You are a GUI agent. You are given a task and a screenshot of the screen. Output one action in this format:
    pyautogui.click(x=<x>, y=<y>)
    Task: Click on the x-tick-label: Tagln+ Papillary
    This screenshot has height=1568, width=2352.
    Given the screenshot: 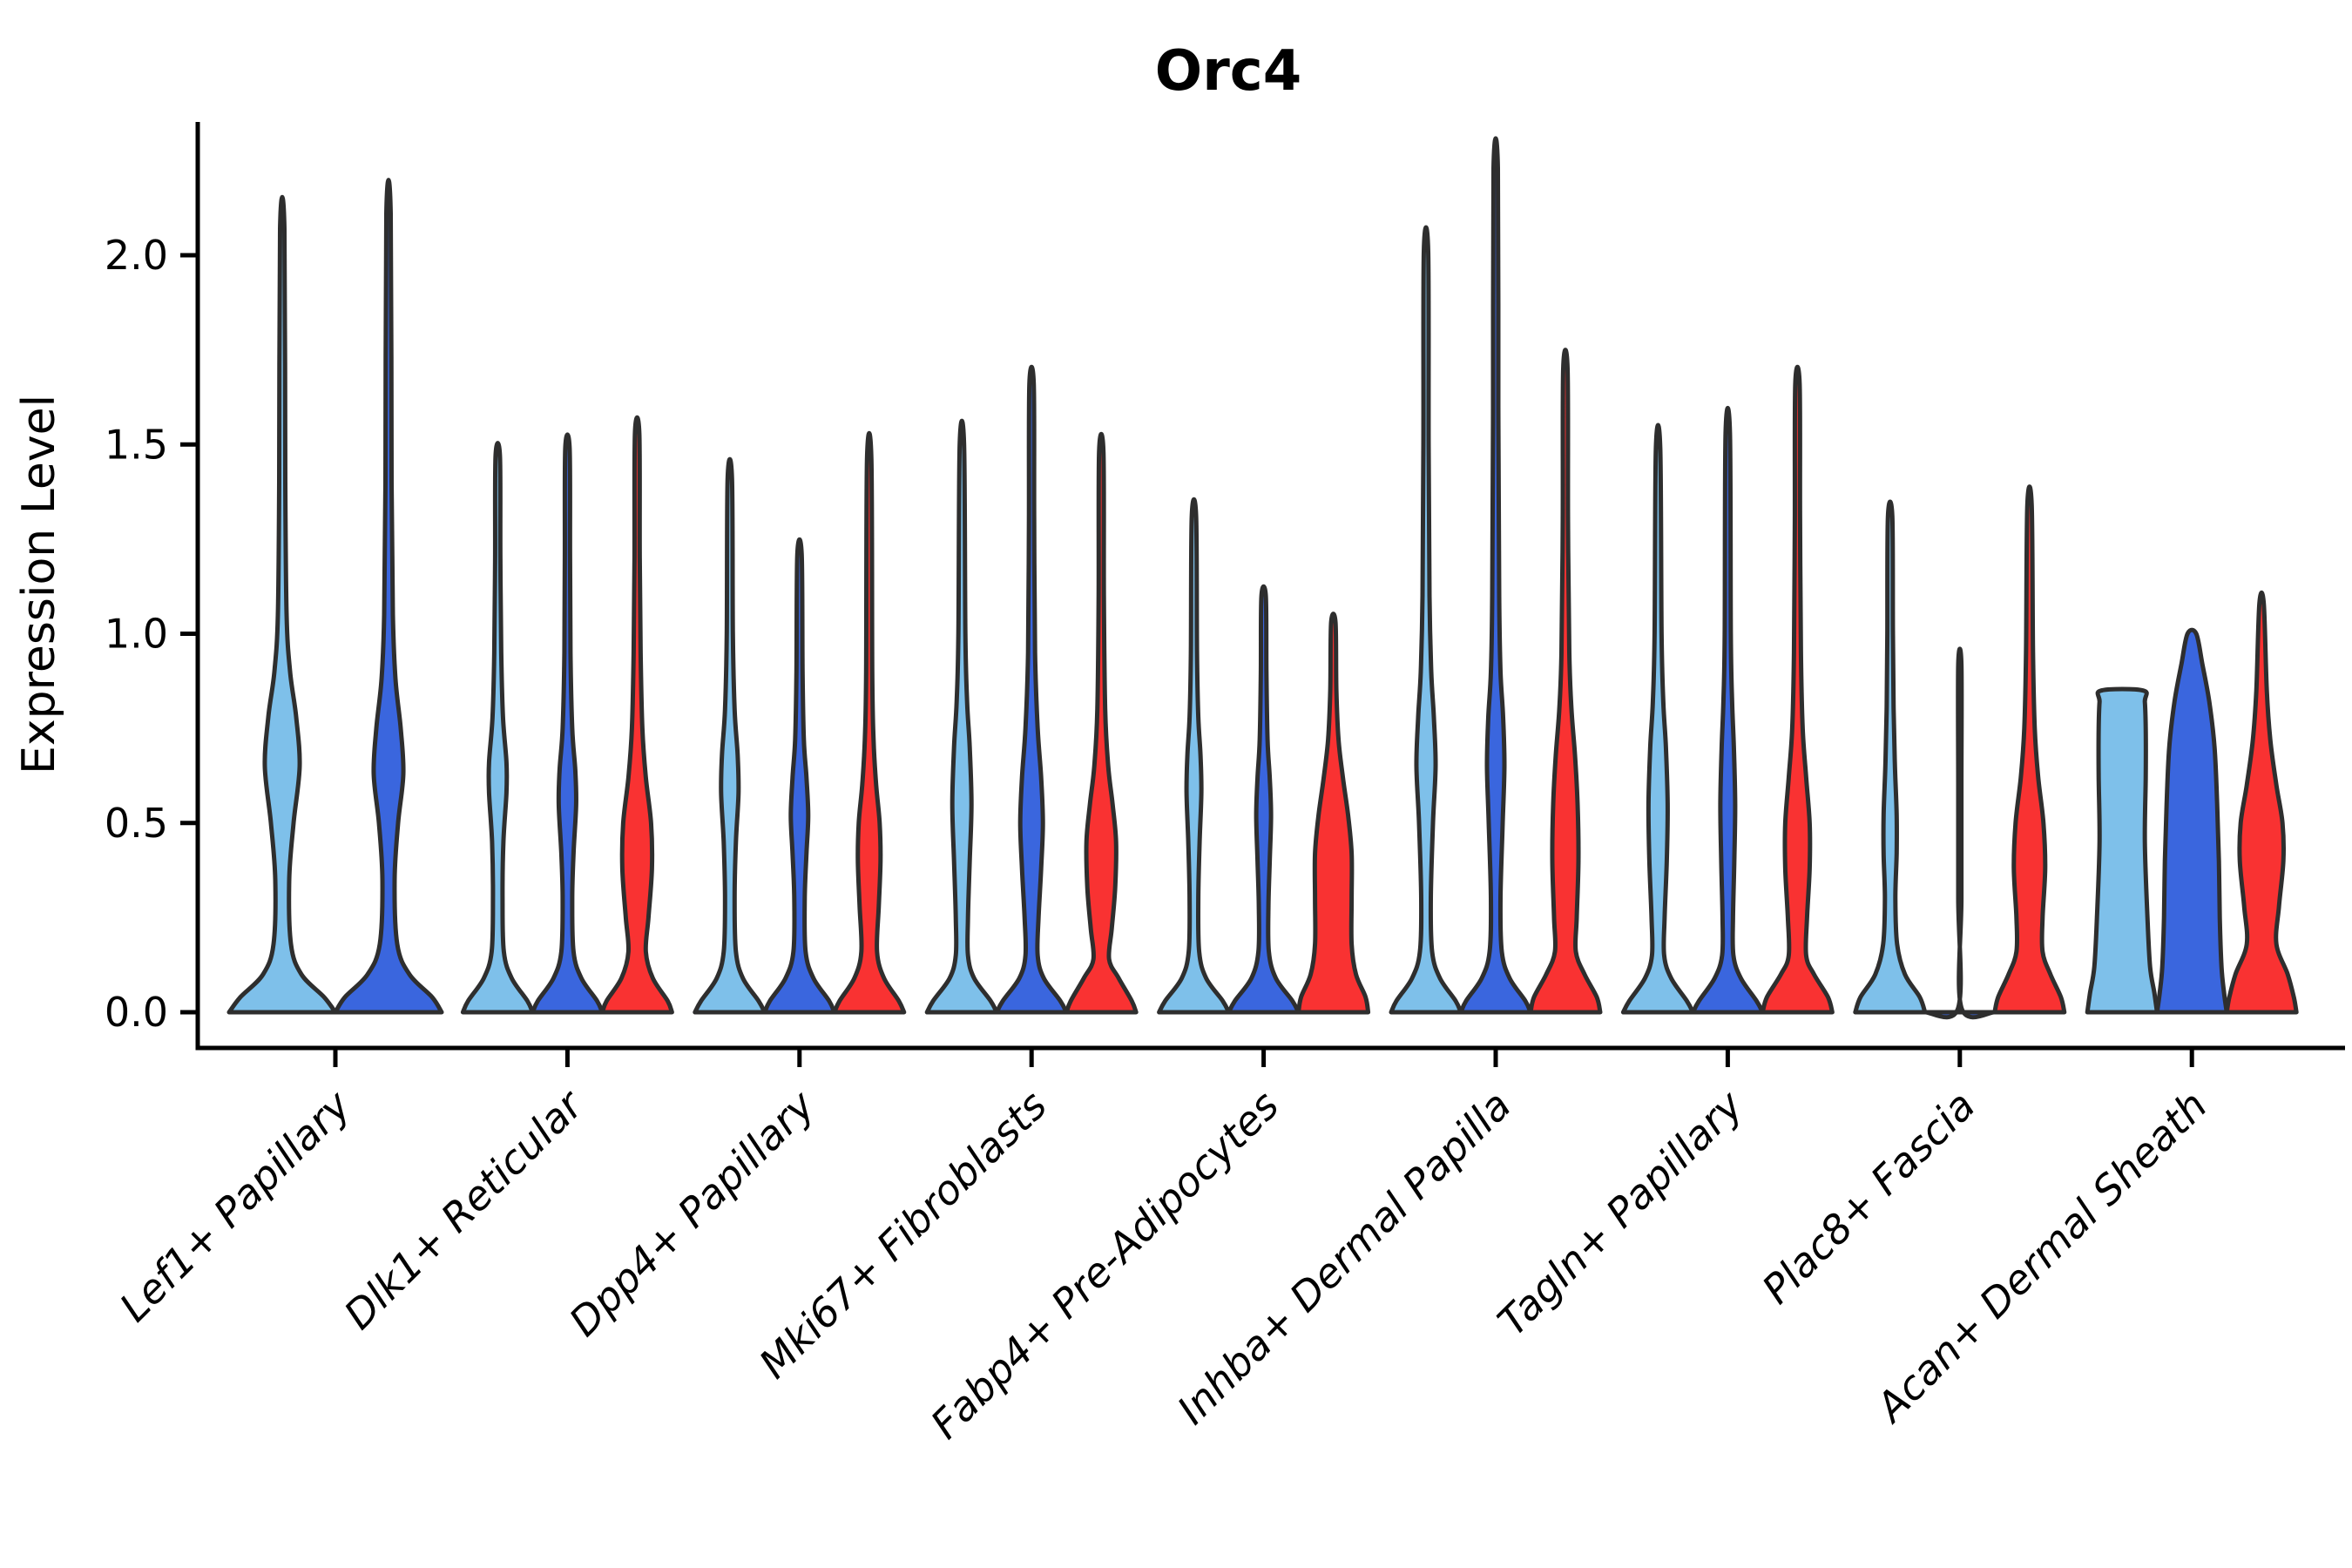 What is the action you would take?
    pyautogui.click(x=1621, y=1213)
    